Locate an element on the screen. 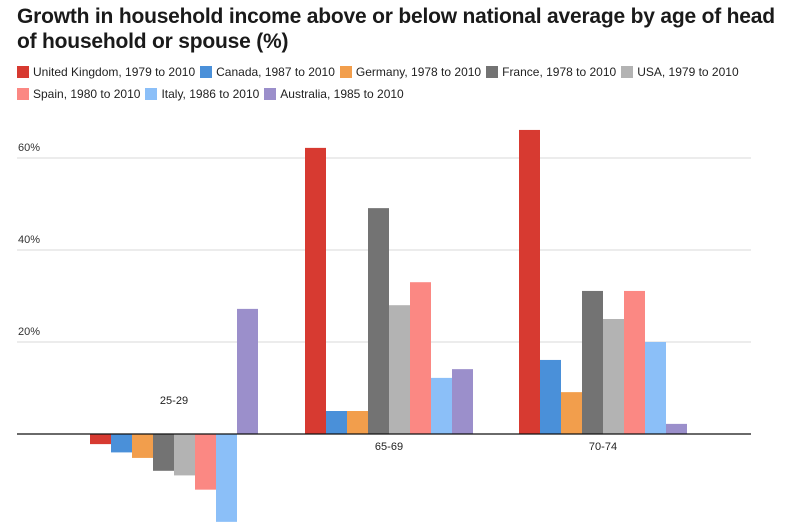 This screenshot has width=794, height=532. bar-65-69-australia is located at coordinates (462, 401).